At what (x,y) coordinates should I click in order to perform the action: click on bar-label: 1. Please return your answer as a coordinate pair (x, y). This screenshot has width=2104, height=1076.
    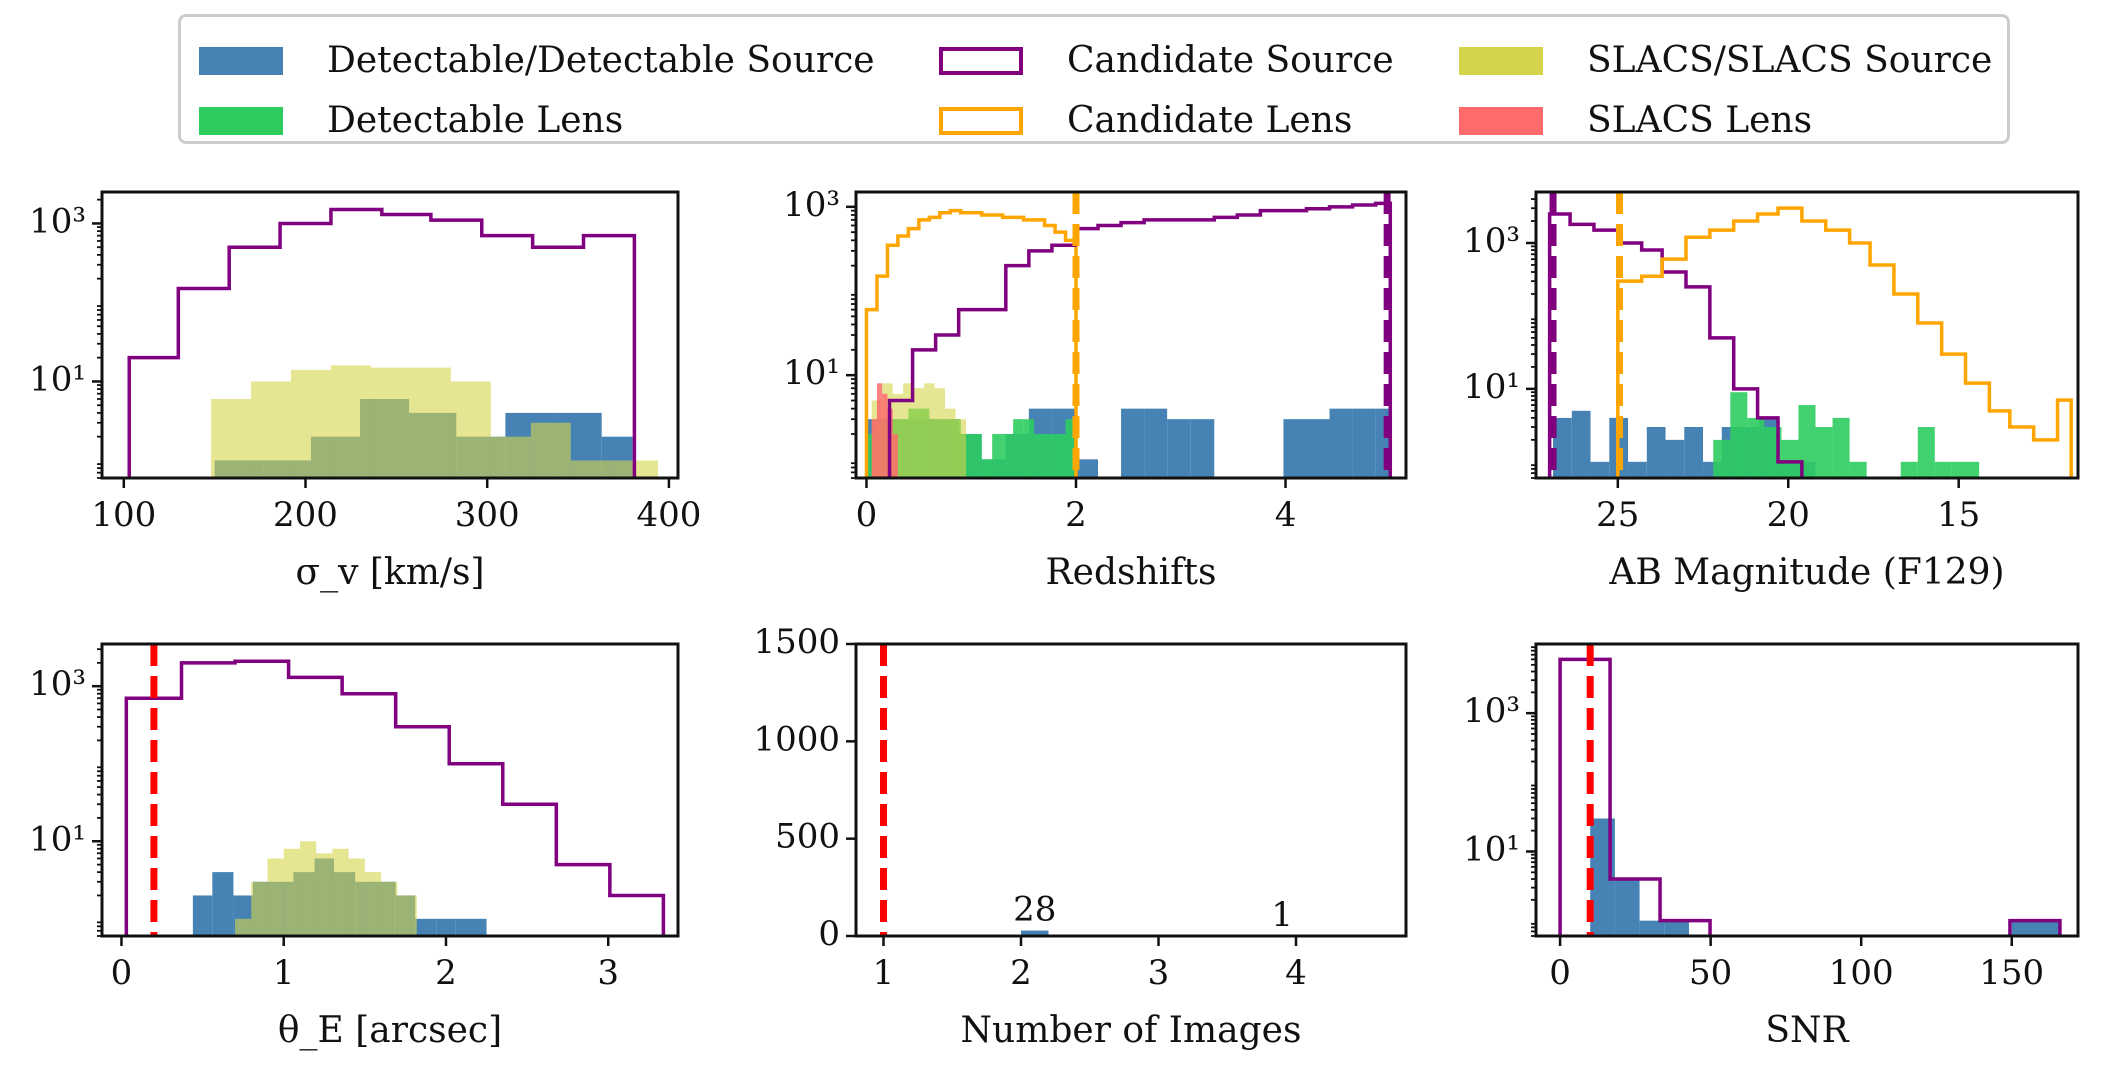
    Looking at the image, I should click on (1282, 915).